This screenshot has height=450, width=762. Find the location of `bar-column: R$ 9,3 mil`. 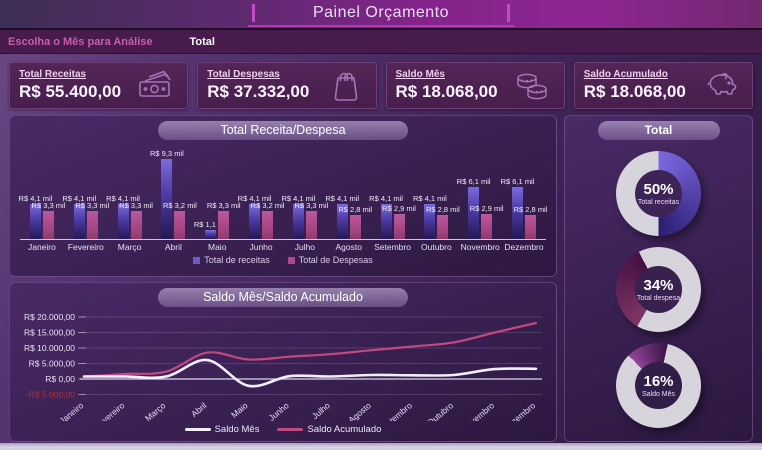

bar-column: R$ 9,3 mil is located at coordinates (167, 191).